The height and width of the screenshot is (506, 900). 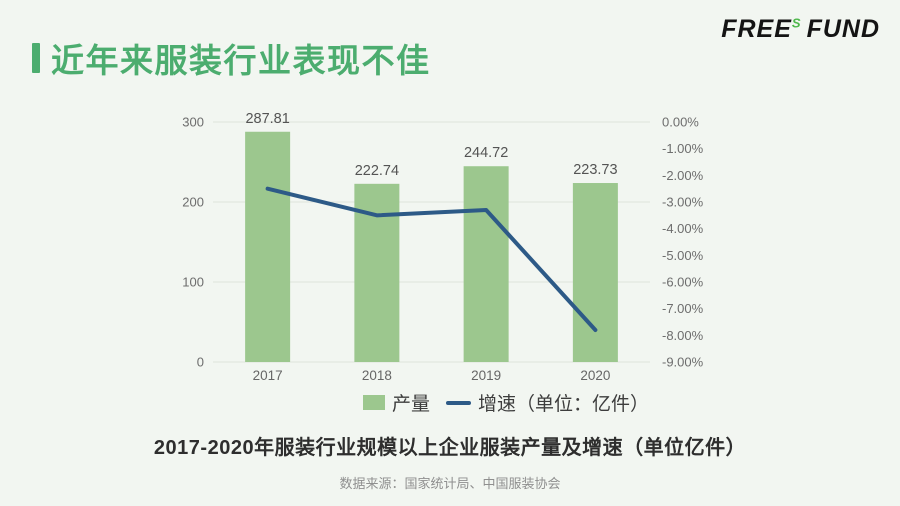 What do you see at coordinates (36, 58) in the screenshot?
I see `title-accent-bar` at bounding box center [36, 58].